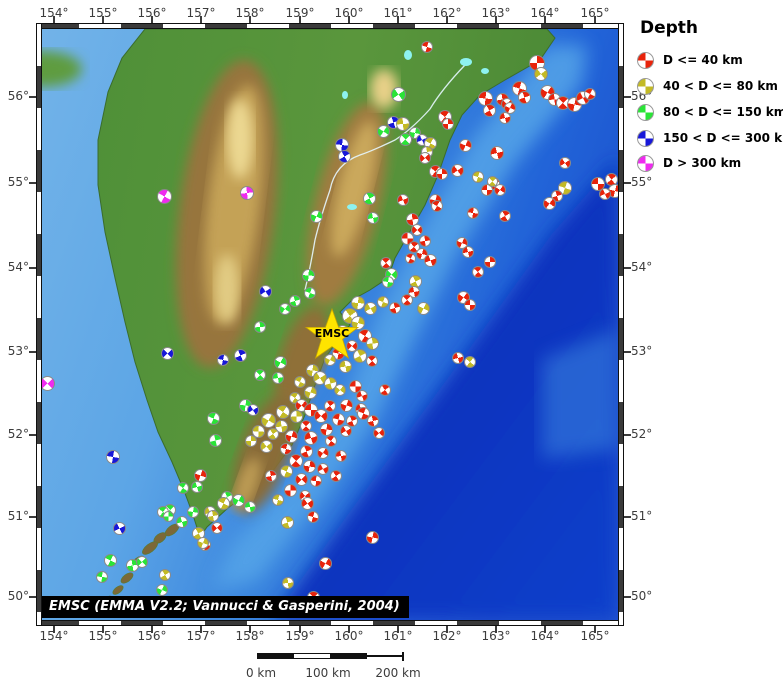 The image size is (783, 687). I want to click on axis-label: 162°, so click(447, 13).